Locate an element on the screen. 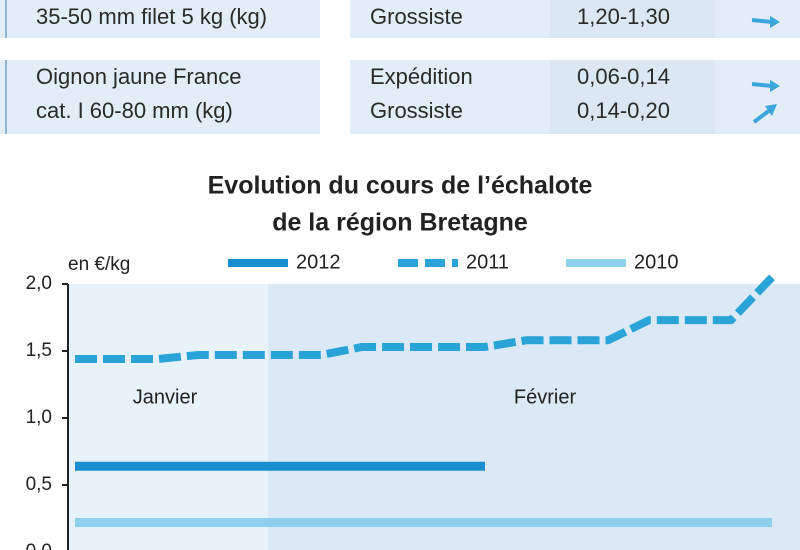 The image size is (800, 550). price: 1,20-1,30 is located at coordinates (623, 16).